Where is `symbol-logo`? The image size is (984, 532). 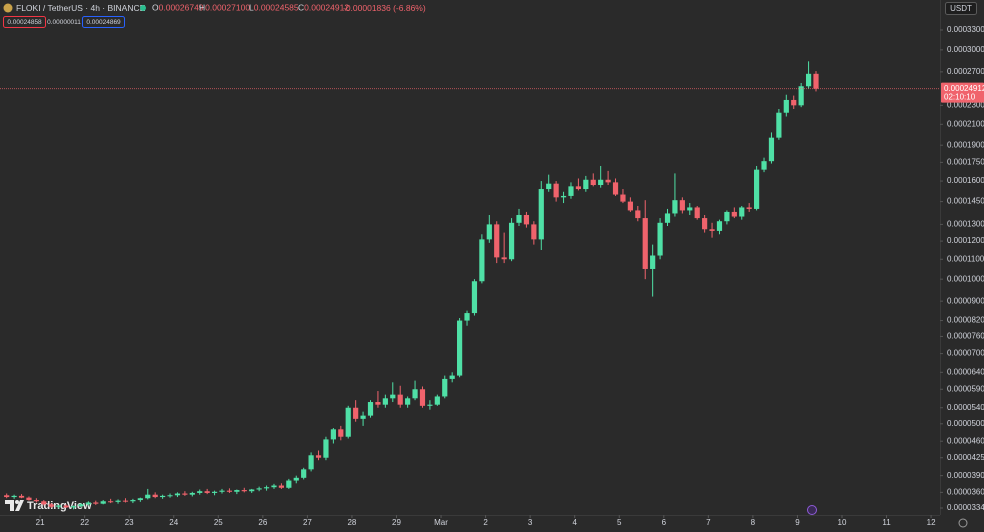
symbol-logo is located at coordinates (8, 8).